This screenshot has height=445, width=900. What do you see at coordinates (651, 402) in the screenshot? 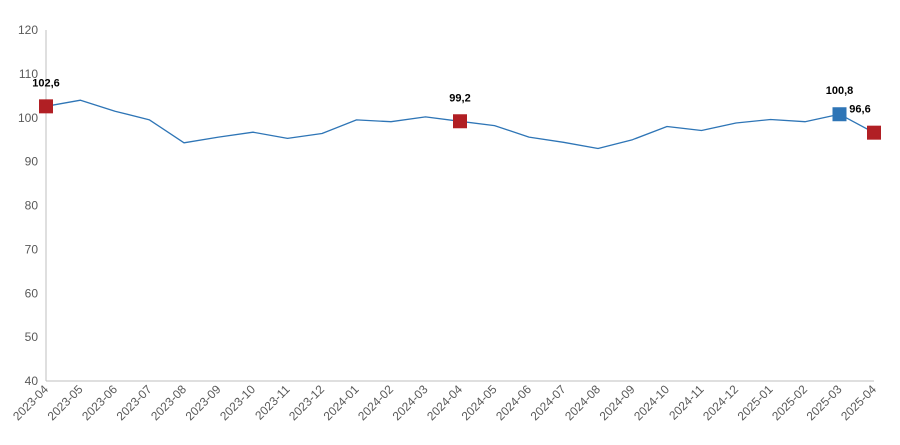
I see `x-tick-label: 2024-10` at bounding box center [651, 402].